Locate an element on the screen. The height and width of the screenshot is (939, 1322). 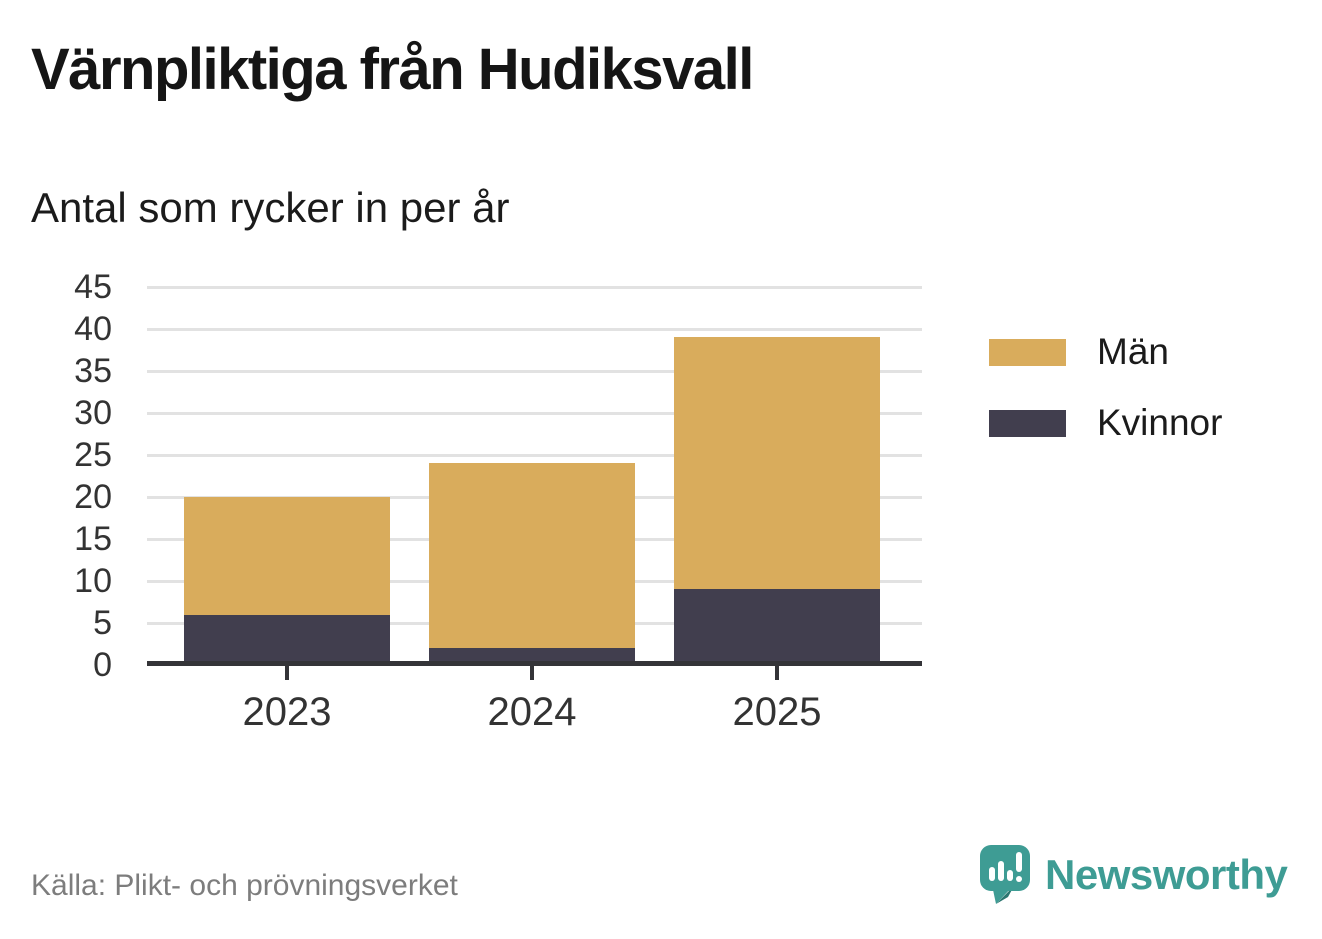
bar-segment-kvinnor-2023 is located at coordinates (287, 639).